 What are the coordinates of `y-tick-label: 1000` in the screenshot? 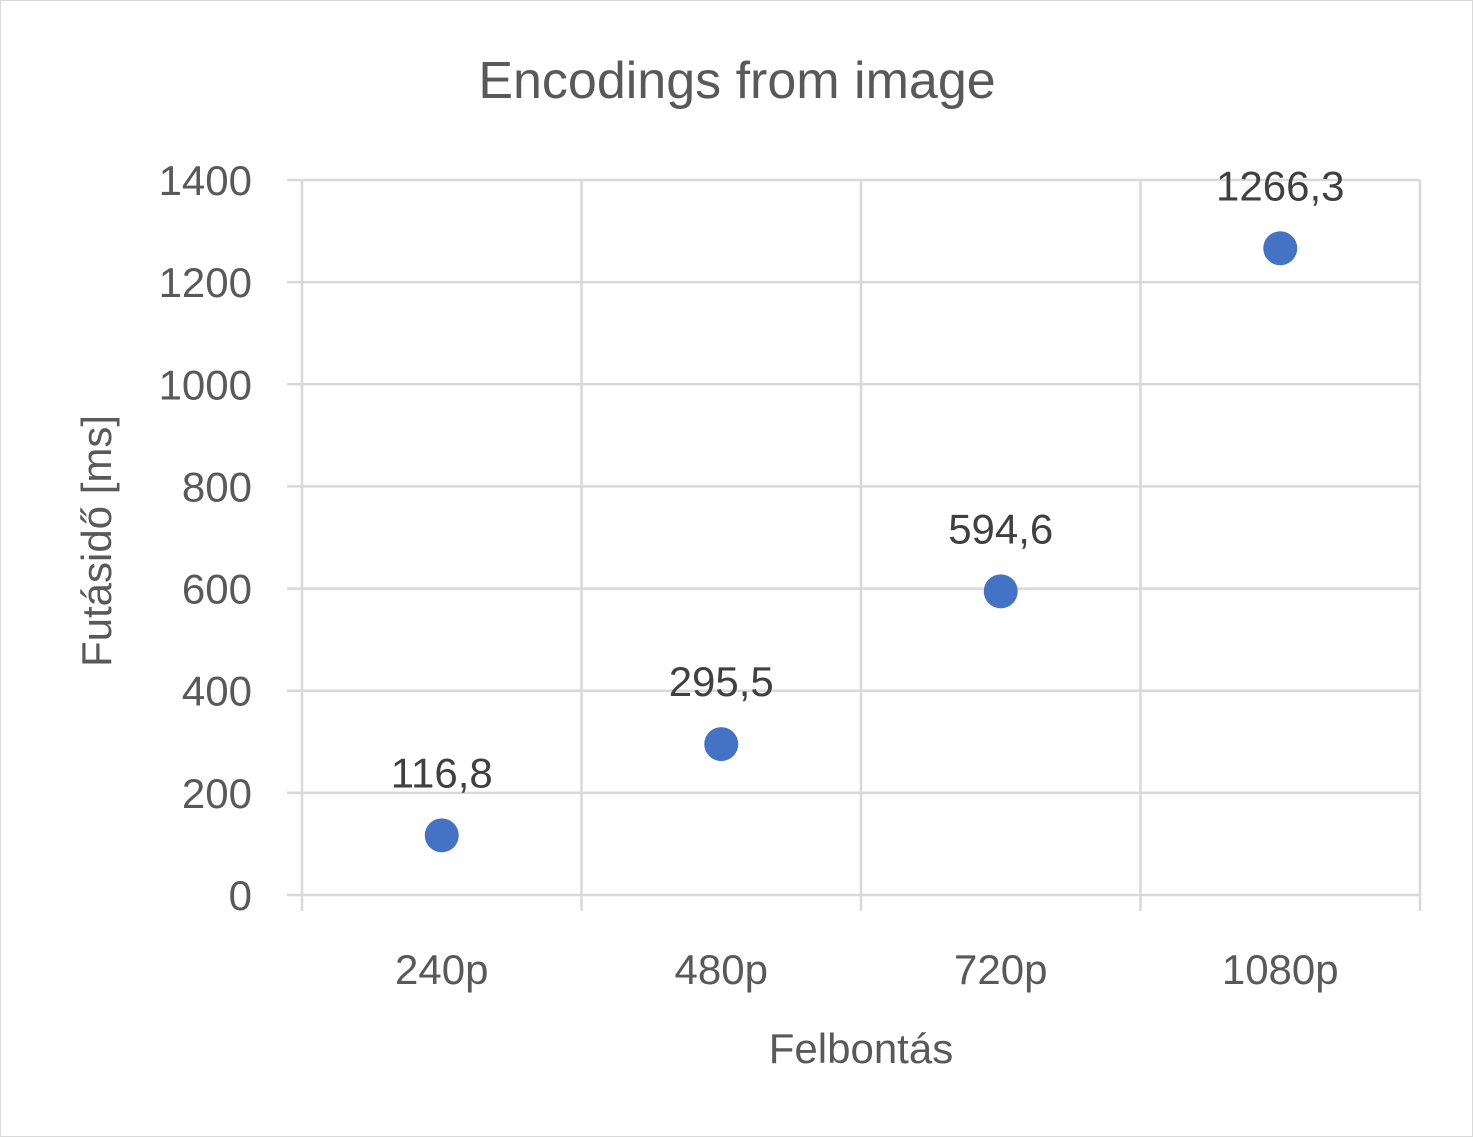 It's located at (205, 384).